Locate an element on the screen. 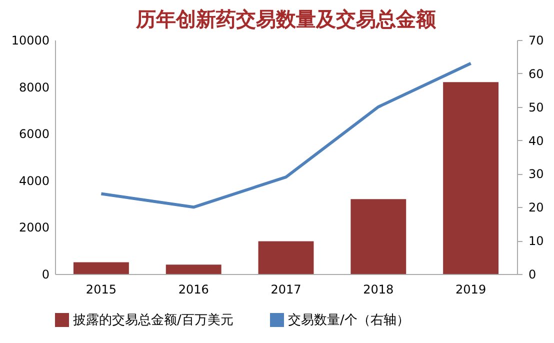  legend-label: 披露的交易总金额/百万美元 is located at coordinates (153, 320).